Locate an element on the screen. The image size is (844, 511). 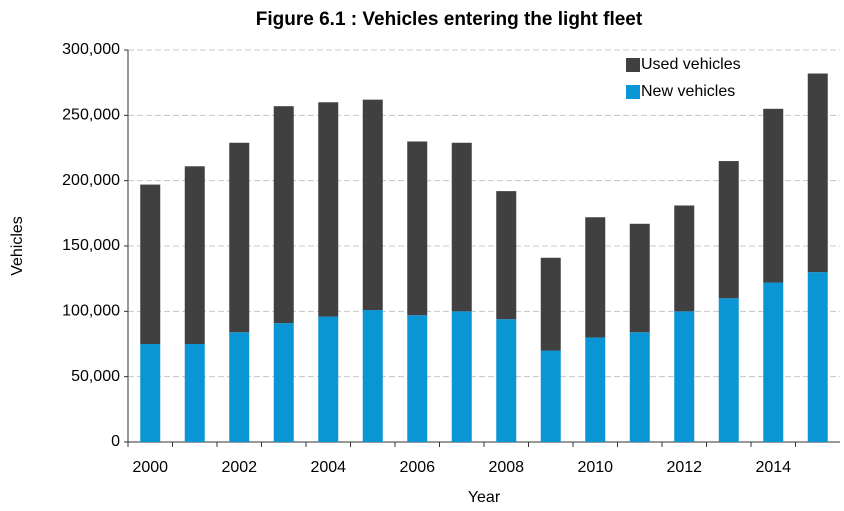
y-axis-label: Vehicles is located at coordinates (17, 246).